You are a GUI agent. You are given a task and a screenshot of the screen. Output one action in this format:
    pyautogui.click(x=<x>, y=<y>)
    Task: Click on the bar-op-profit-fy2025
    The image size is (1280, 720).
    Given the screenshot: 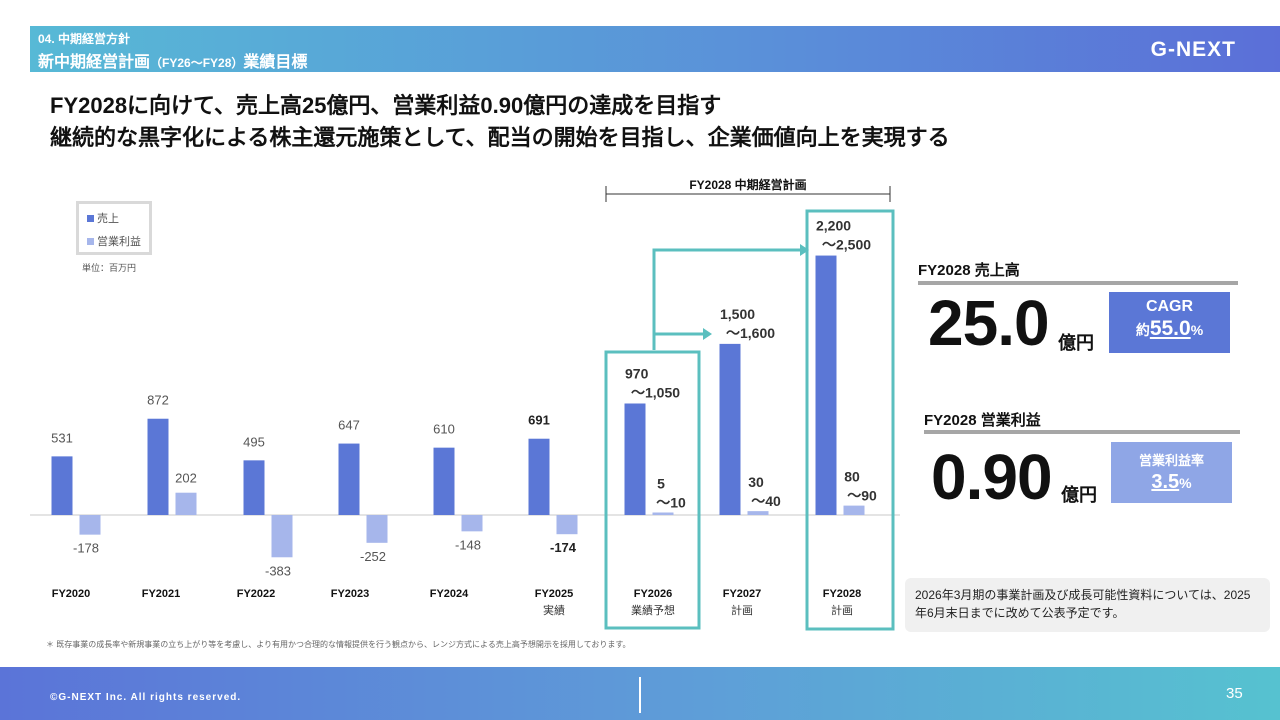 What is the action you would take?
    pyautogui.click(x=567, y=525)
    